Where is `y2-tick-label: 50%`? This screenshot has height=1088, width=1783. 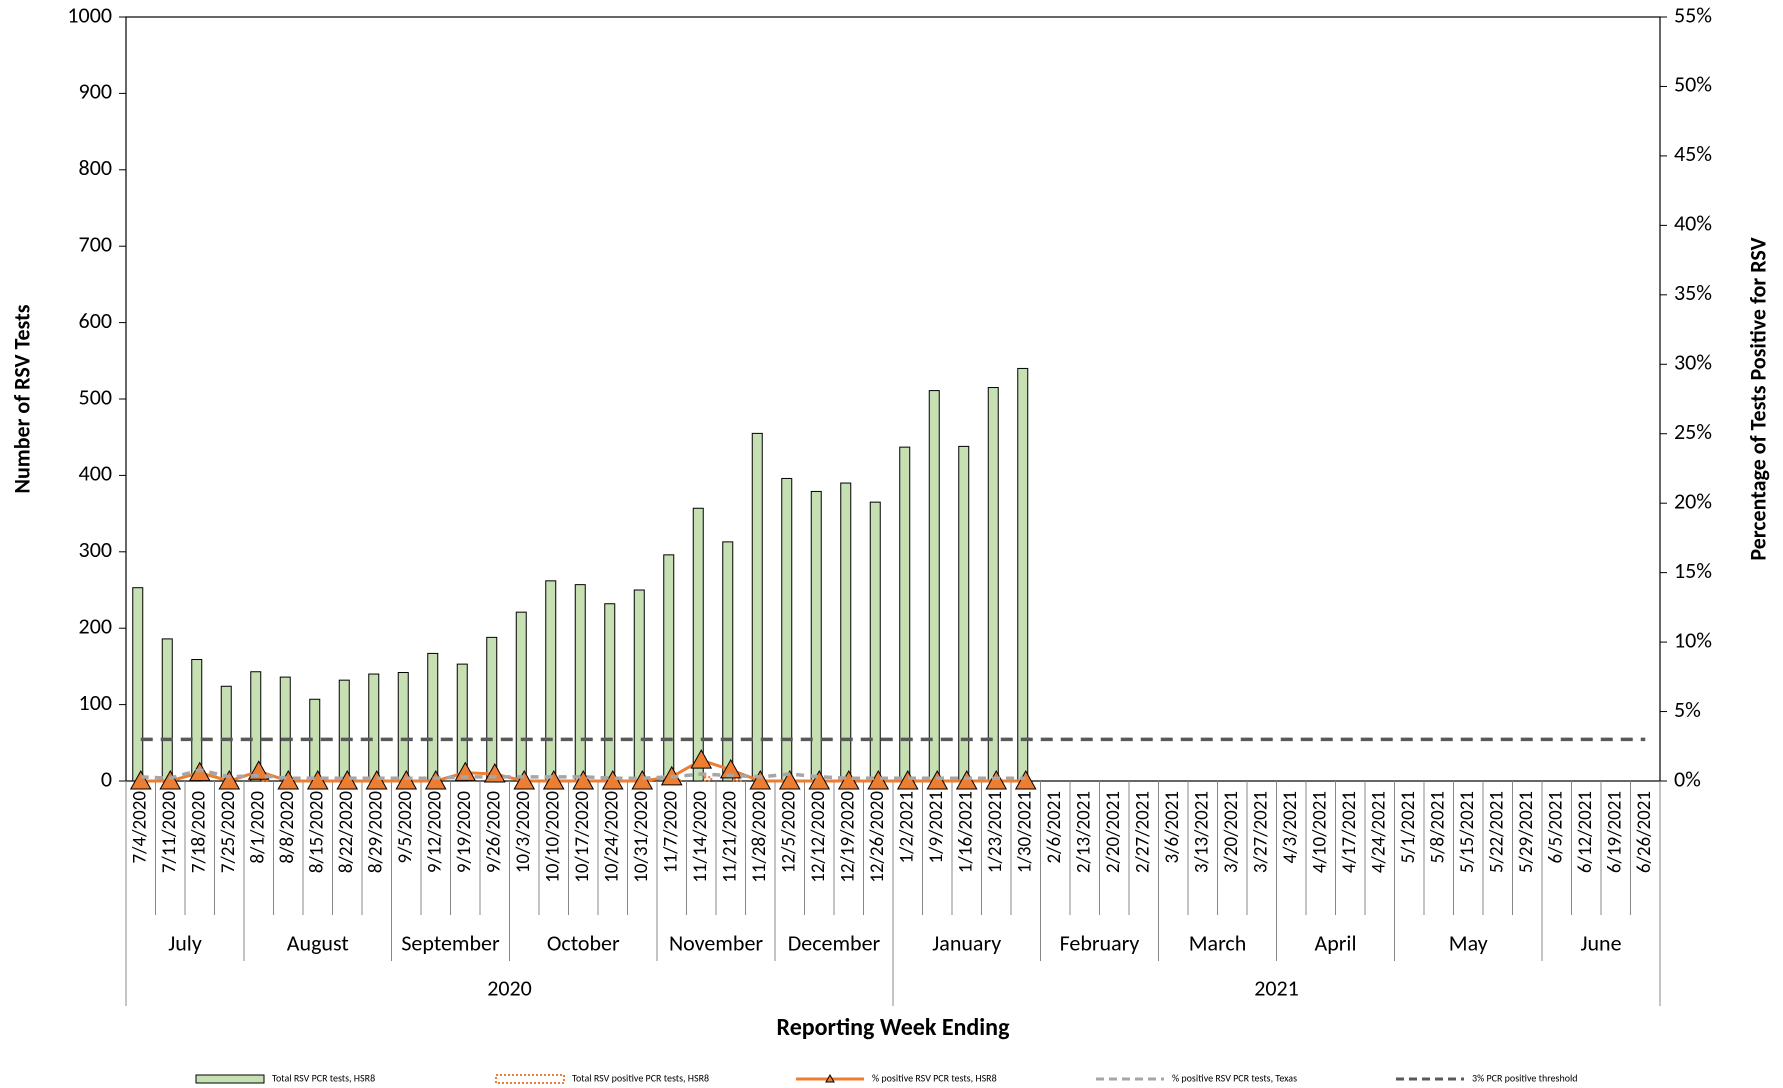 y2-tick-label: 50% is located at coordinates (1693, 84).